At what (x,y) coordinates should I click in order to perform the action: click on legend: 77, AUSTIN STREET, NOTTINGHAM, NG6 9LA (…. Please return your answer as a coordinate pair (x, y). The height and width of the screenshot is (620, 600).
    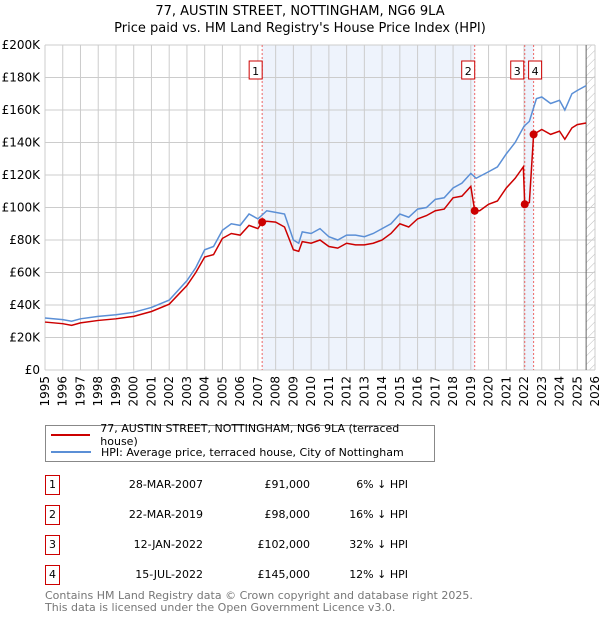
    Looking at the image, I should click on (240, 442).